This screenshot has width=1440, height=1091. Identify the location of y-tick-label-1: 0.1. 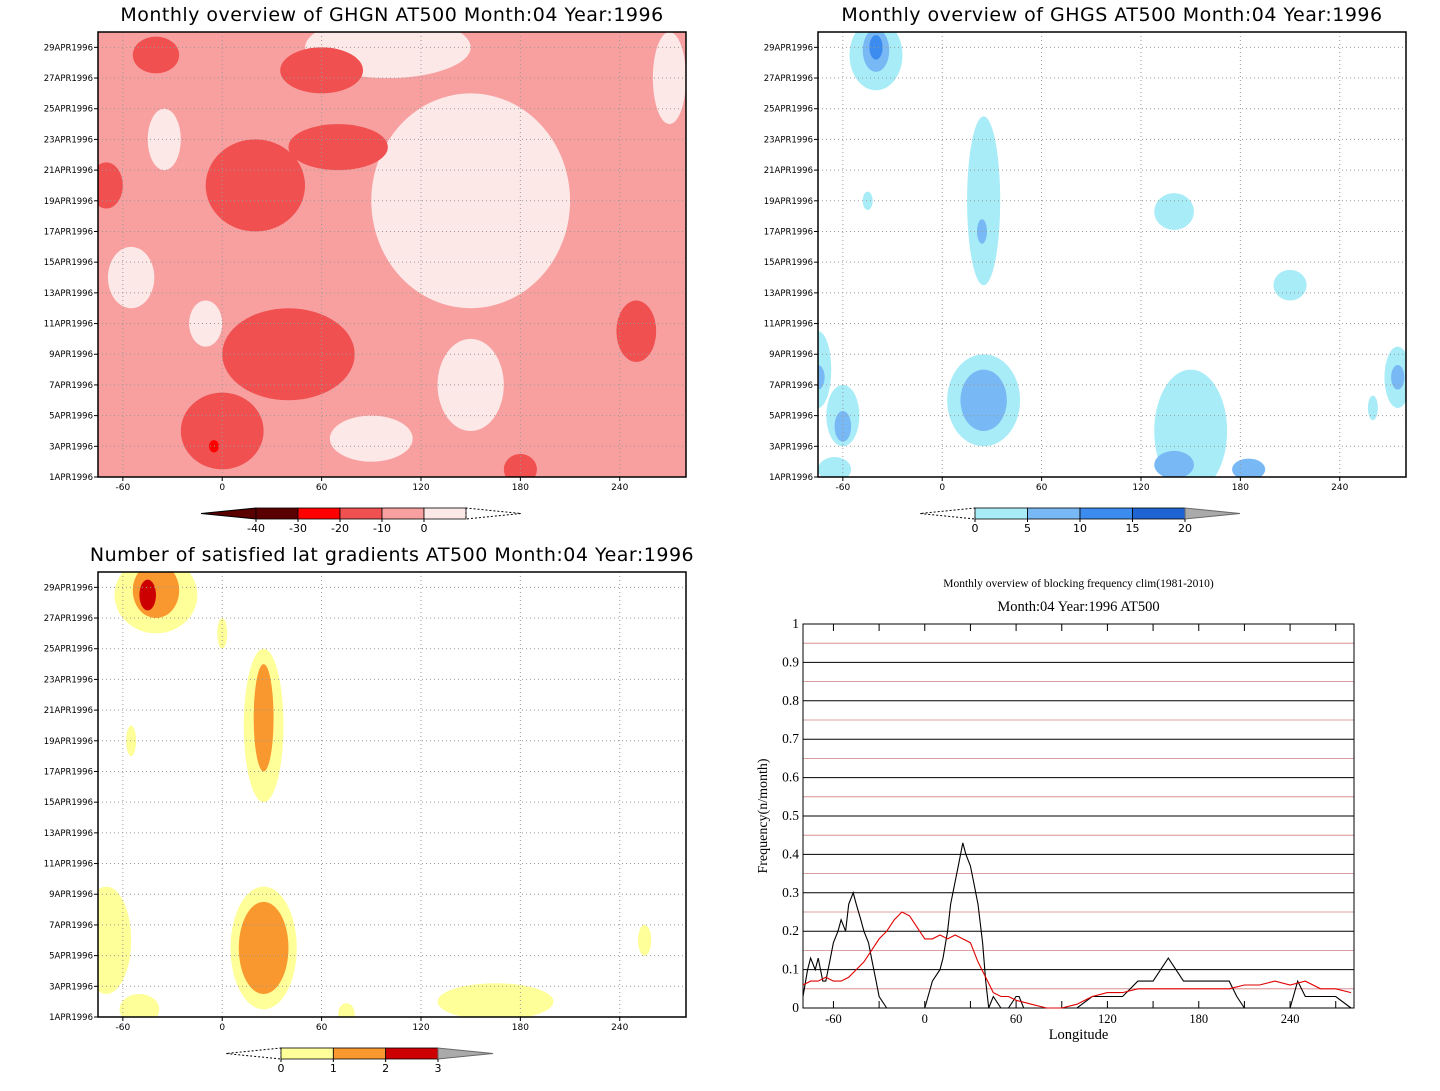
(790, 969).